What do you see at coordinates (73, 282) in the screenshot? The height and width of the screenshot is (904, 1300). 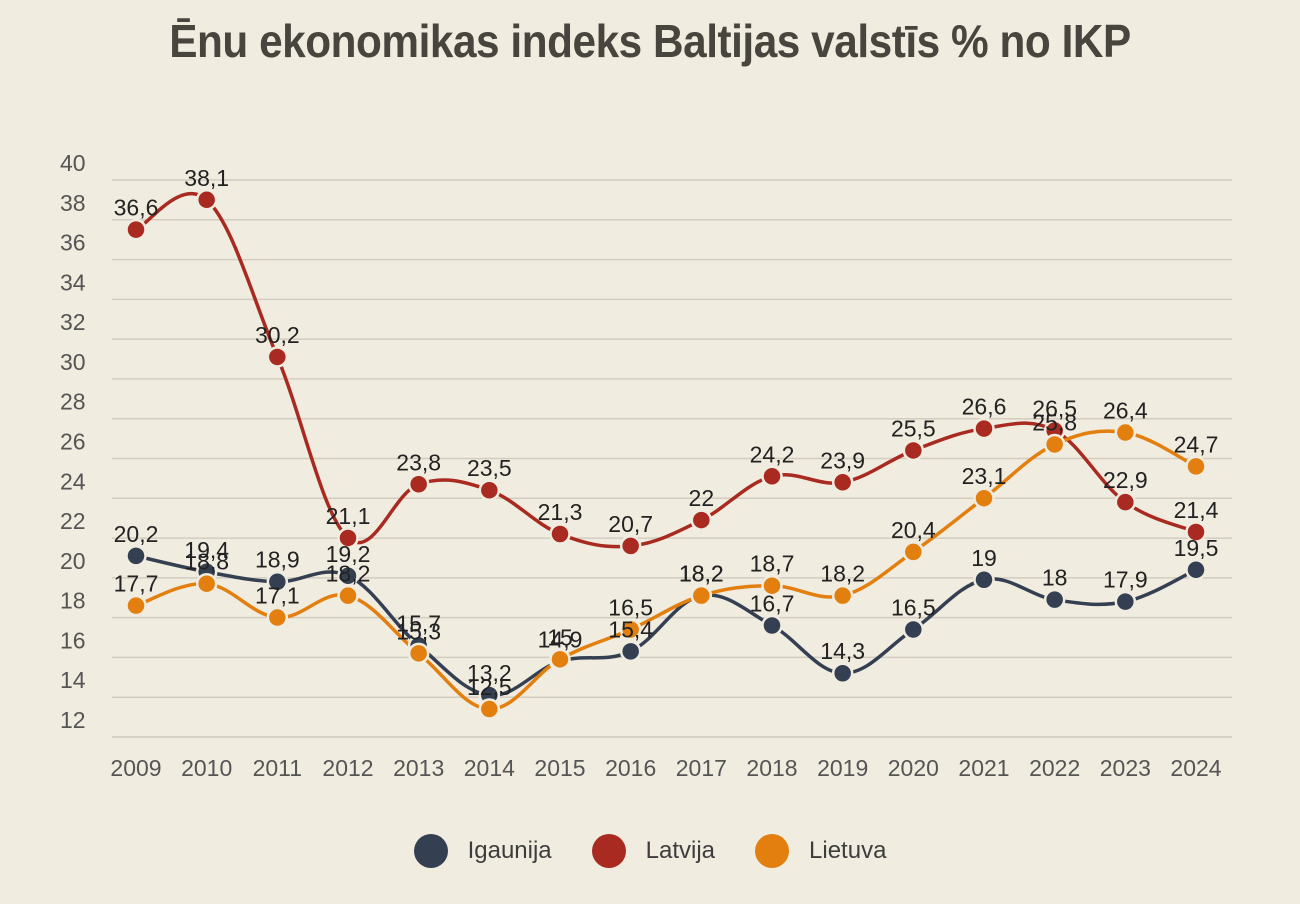 I see `y-tick-label: 34` at bounding box center [73, 282].